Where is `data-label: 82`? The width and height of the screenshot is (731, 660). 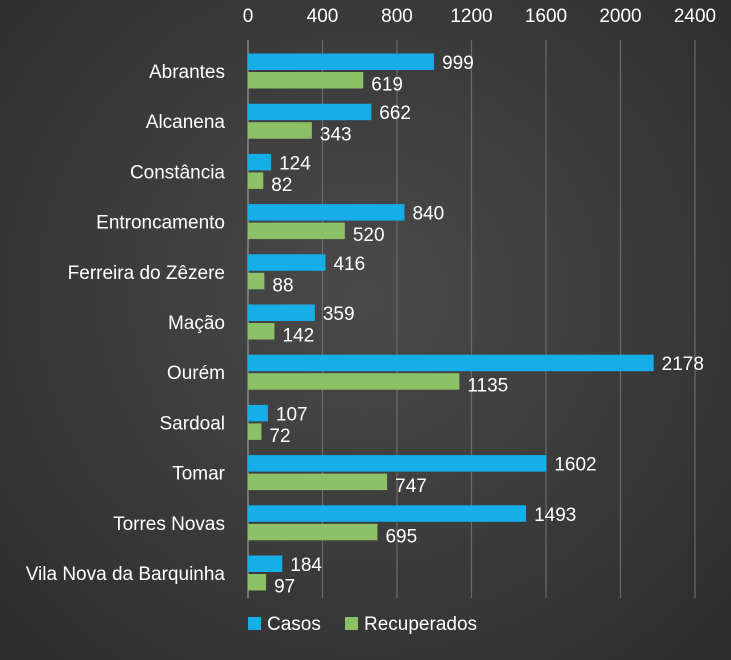
data-label: 82 is located at coordinates (281, 185).